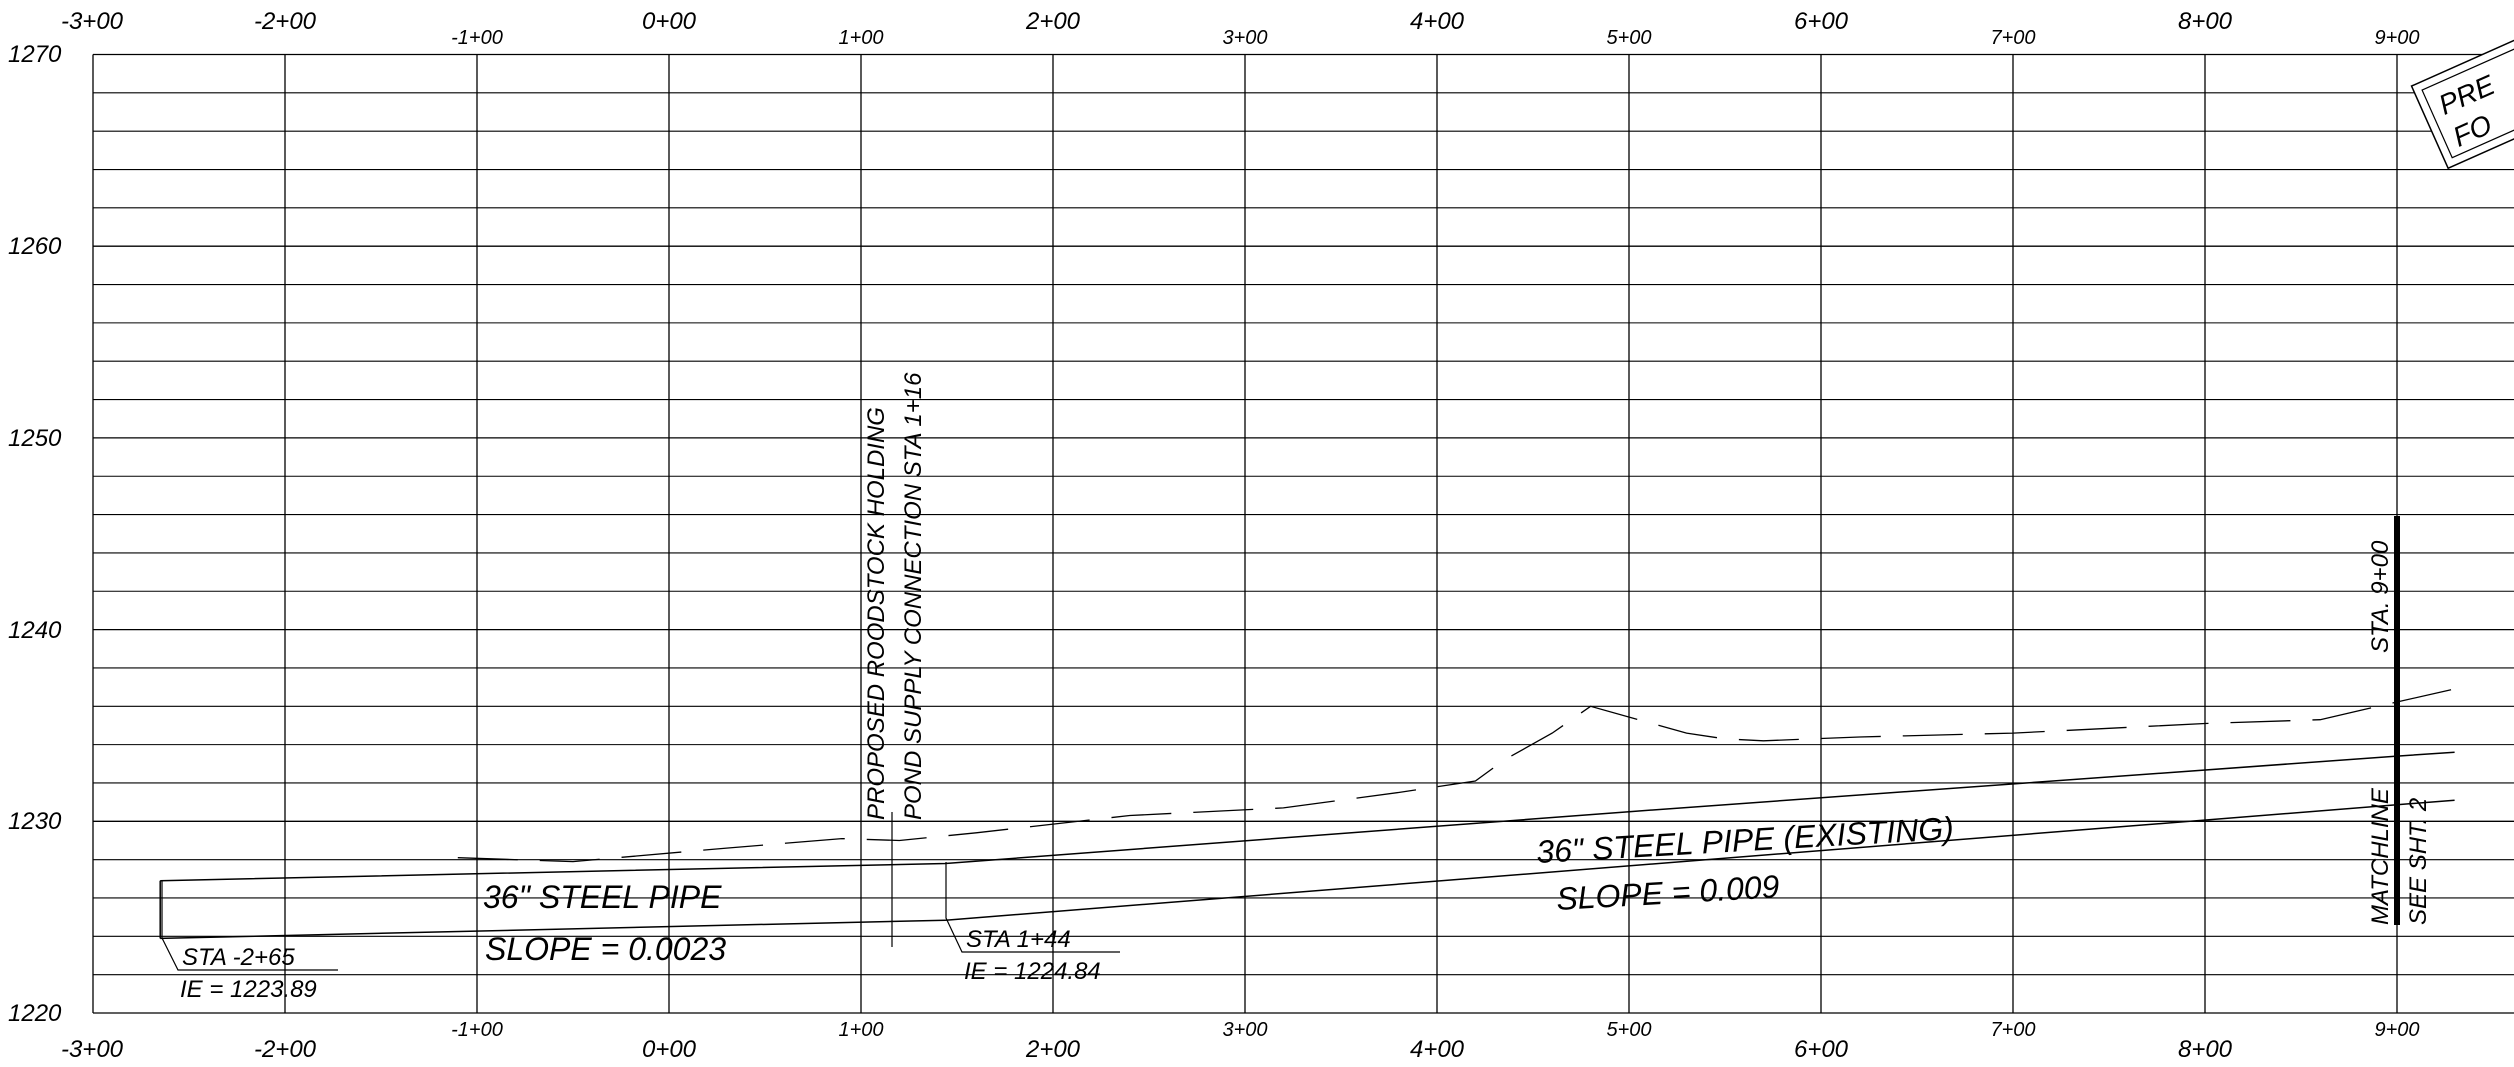  I want to click on ground-profile, so click(1456, 775).